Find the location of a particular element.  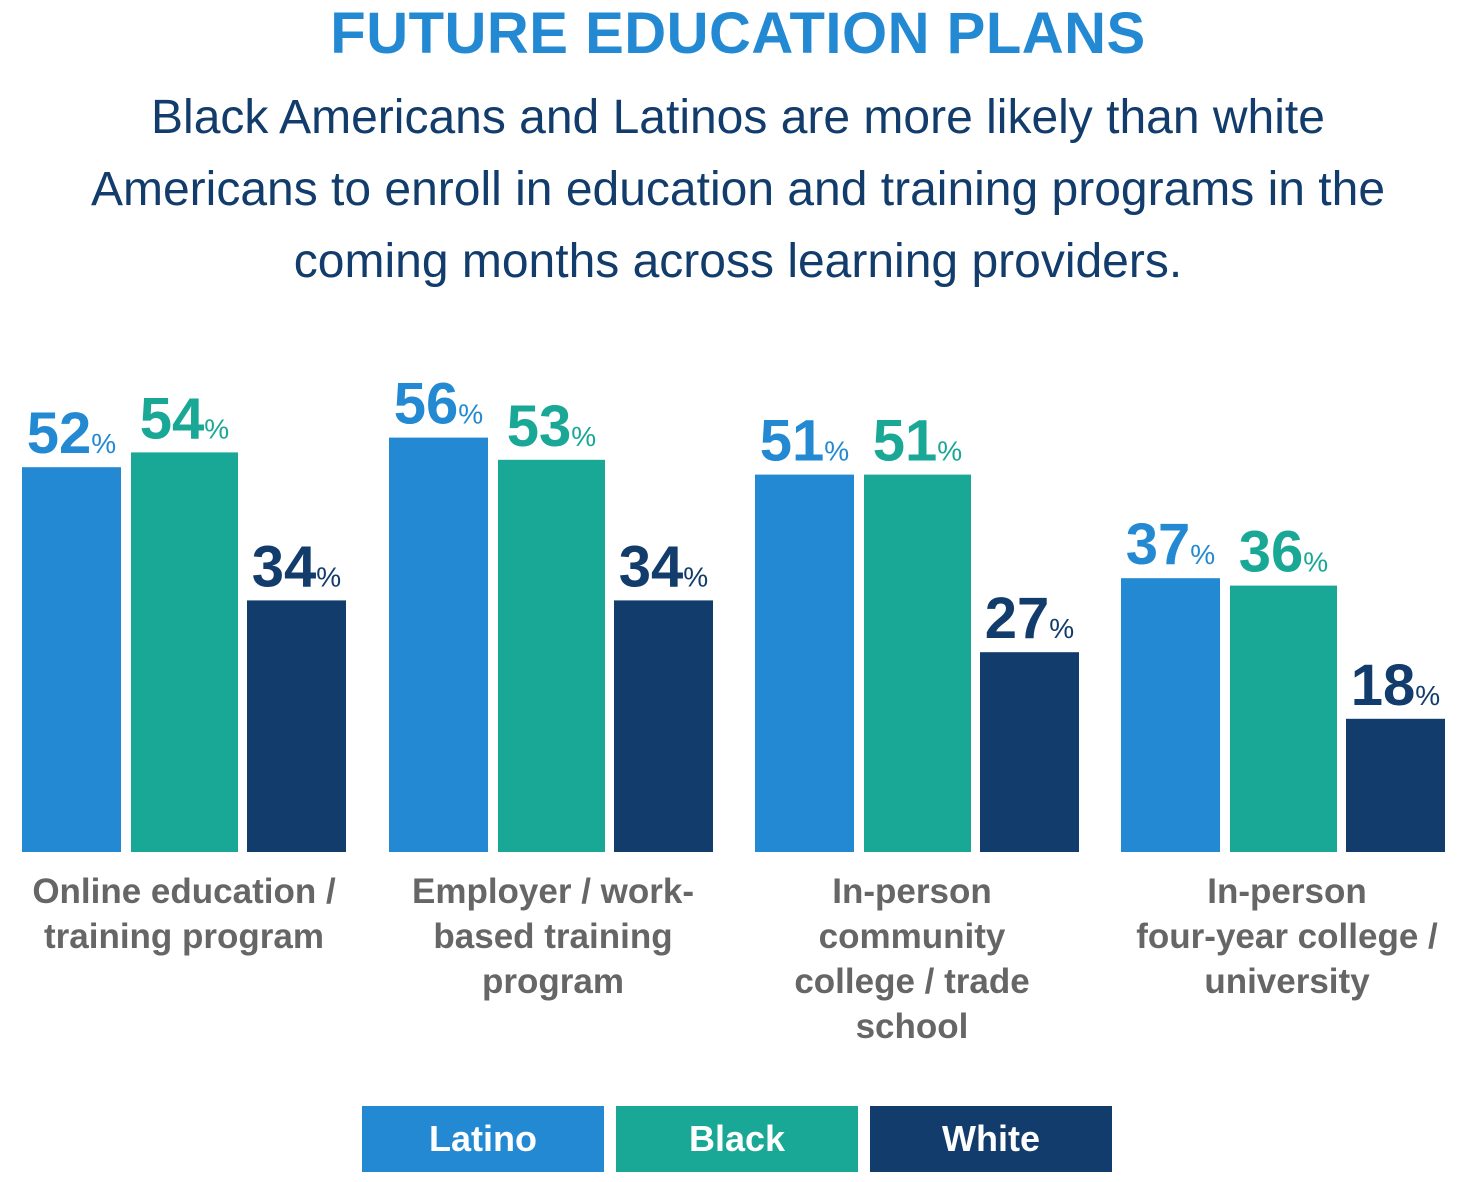

category-label-3: In-person community college / trade school is located at coordinates (911, 959).